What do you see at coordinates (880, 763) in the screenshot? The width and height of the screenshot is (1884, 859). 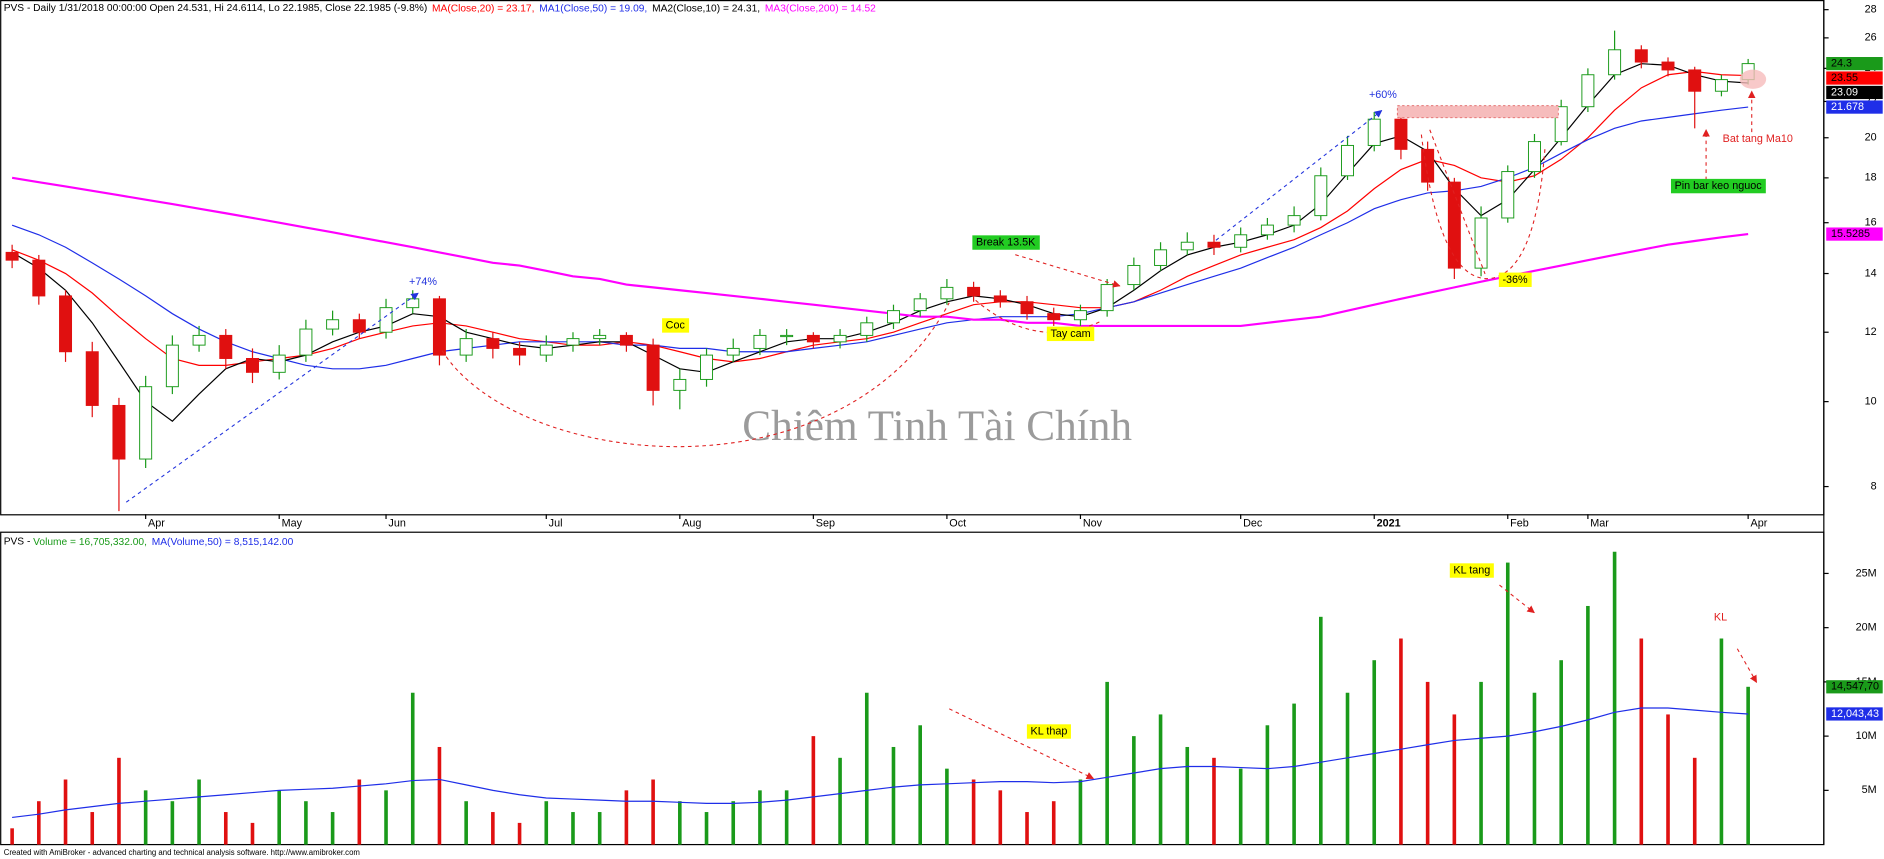 I see `volume-ma-line` at bounding box center [880, 763].